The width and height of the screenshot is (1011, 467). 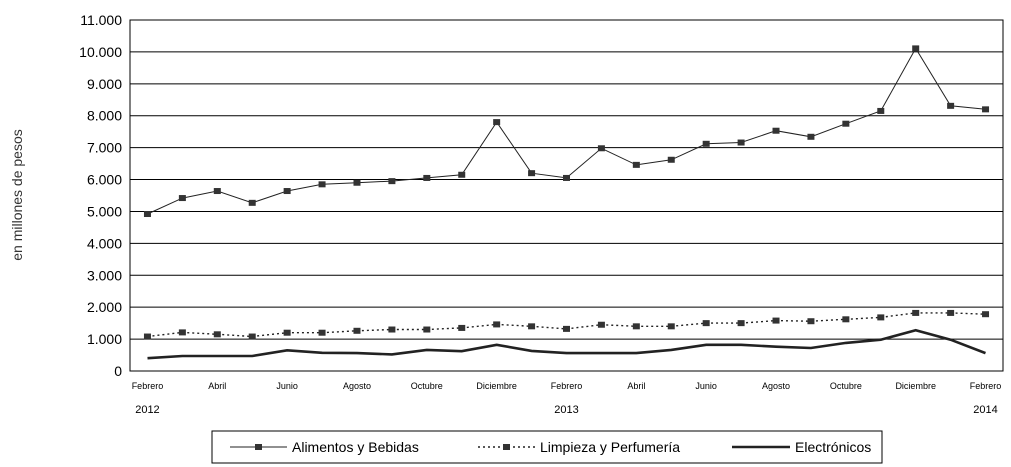 I want to click on y-tick-label: 11.000, so click(x=101, y=20).